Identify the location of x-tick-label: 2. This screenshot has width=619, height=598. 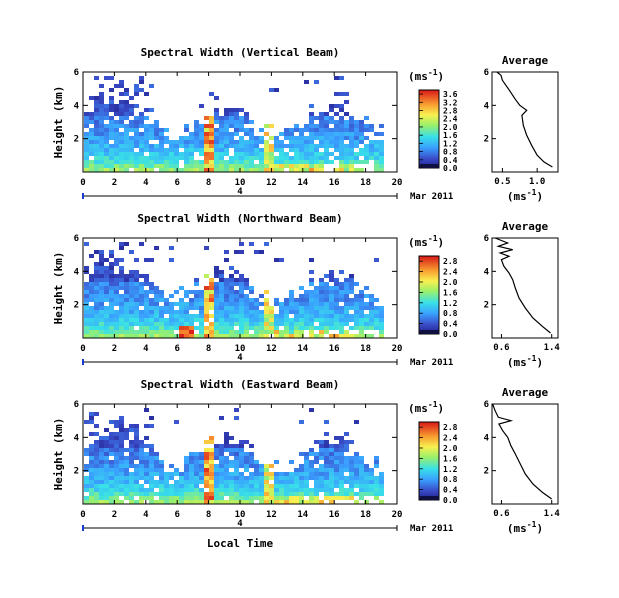
(114, 183).